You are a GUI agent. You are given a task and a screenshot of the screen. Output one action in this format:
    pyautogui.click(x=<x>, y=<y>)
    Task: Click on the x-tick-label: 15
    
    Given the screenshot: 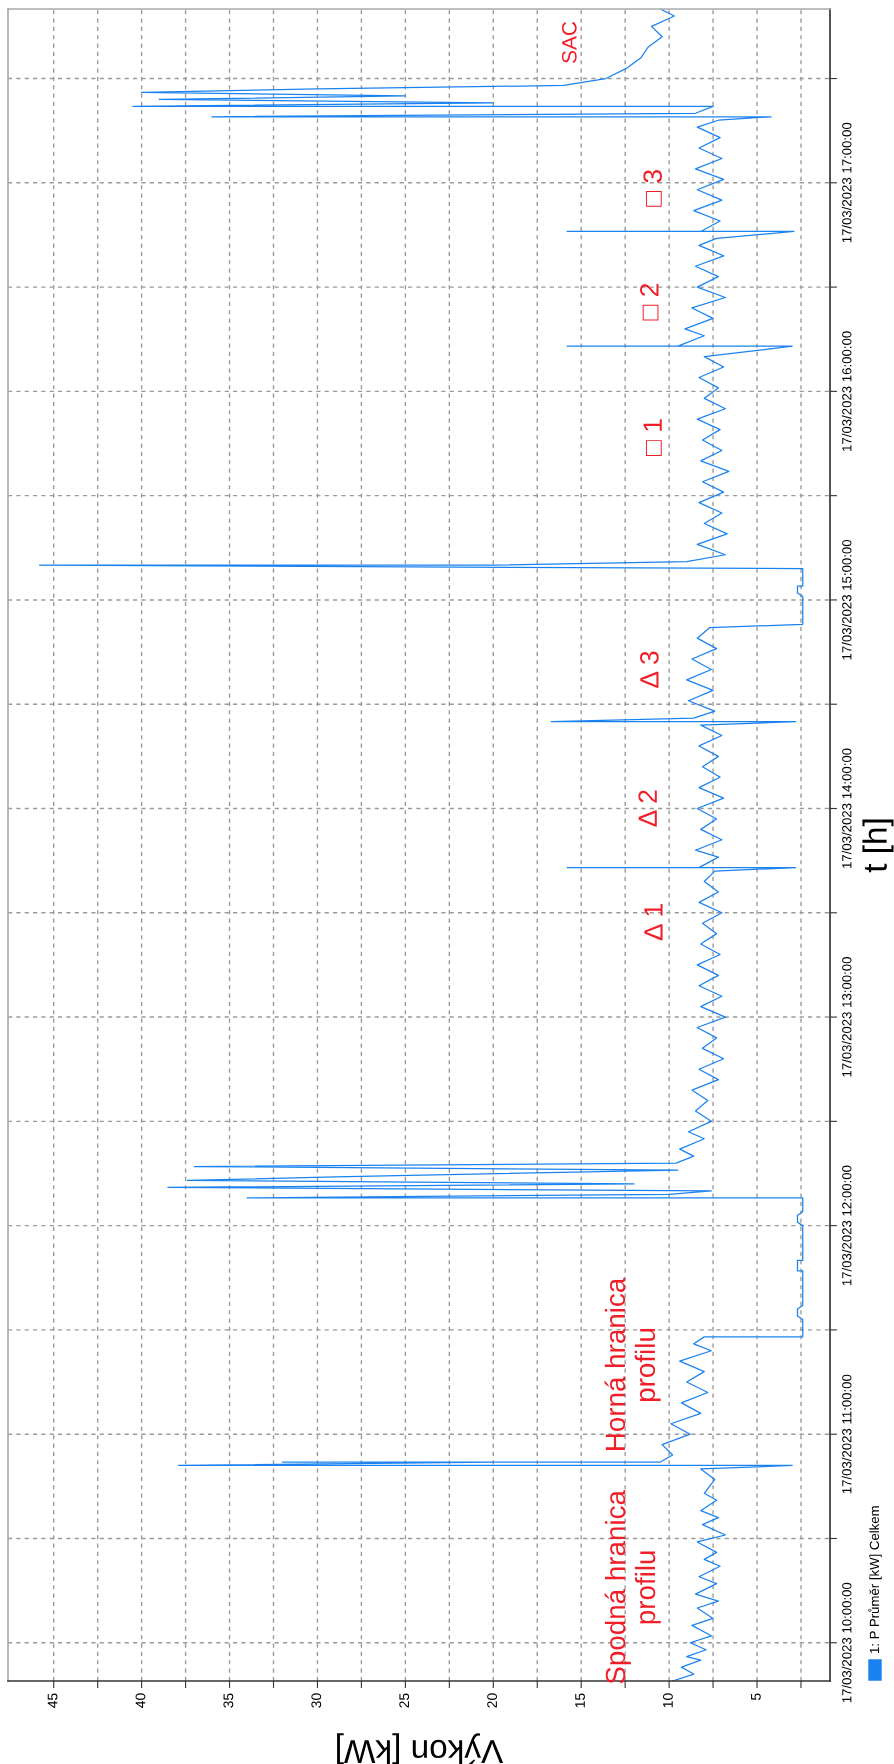 What is the action you would take?
    pyautogui.click(x=580, y=1700)
    